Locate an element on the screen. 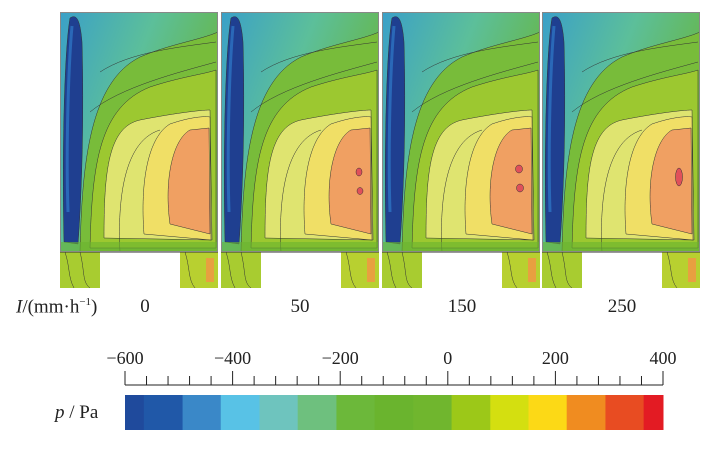  panel-label-50: 50 is located at coordinates (300, 306).